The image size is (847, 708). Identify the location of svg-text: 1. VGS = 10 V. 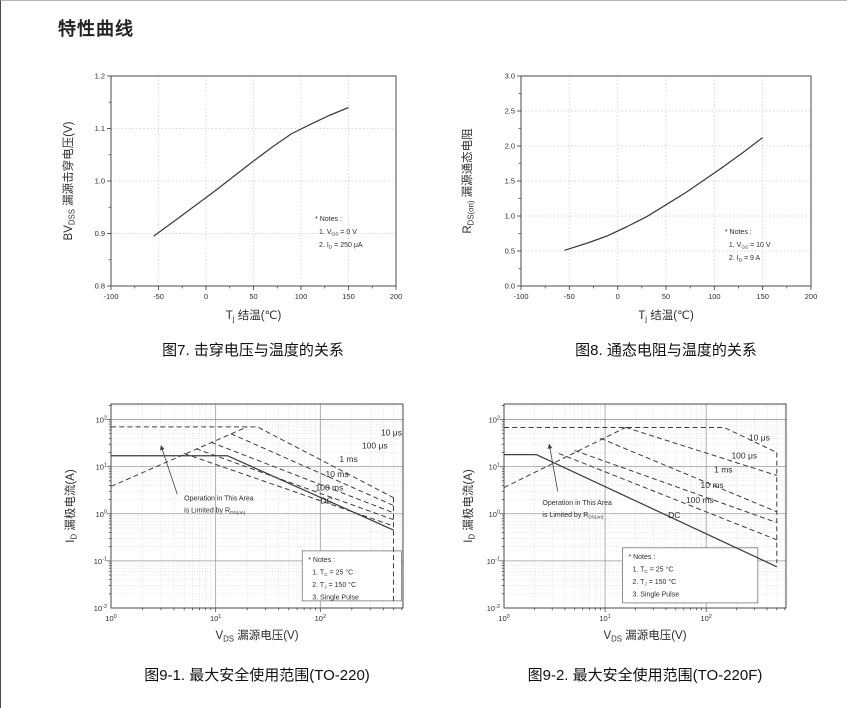
(750, 246).